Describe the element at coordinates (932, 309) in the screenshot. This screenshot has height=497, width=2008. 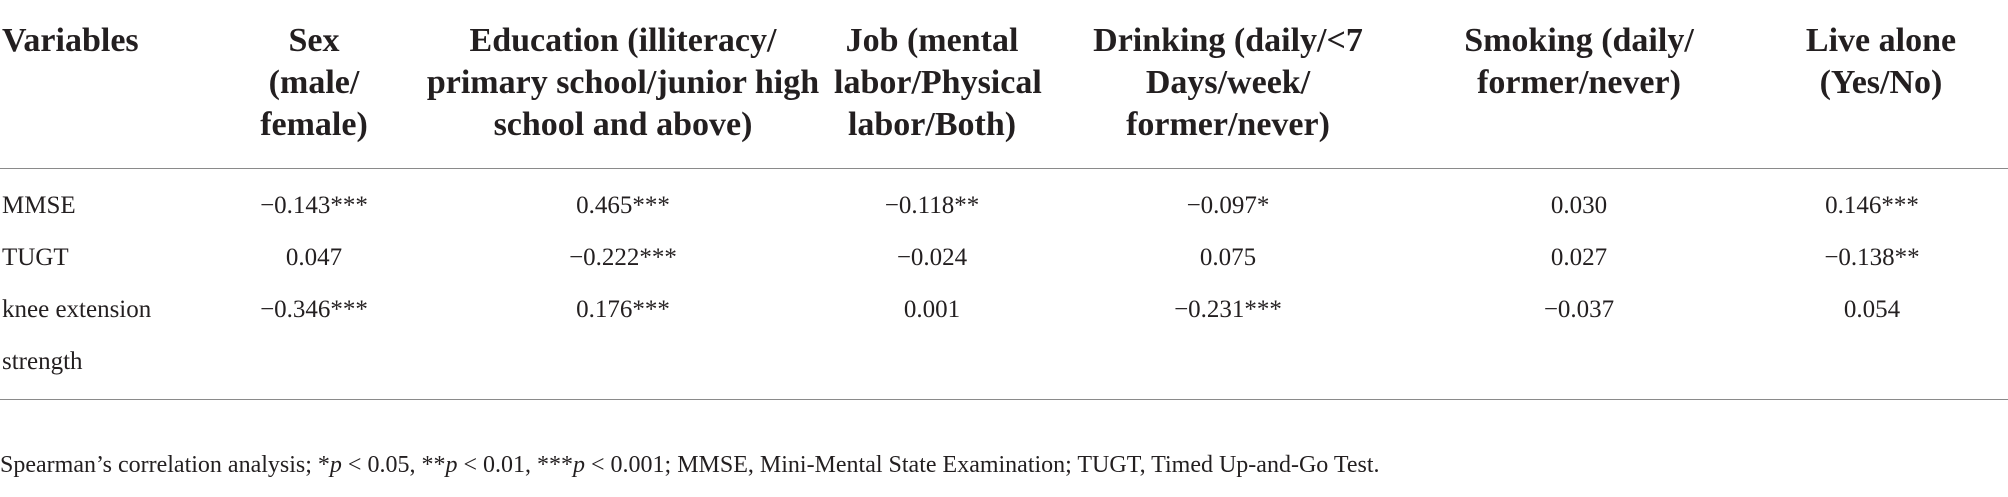
I see `cell-knee-job: 0.001` at that location.